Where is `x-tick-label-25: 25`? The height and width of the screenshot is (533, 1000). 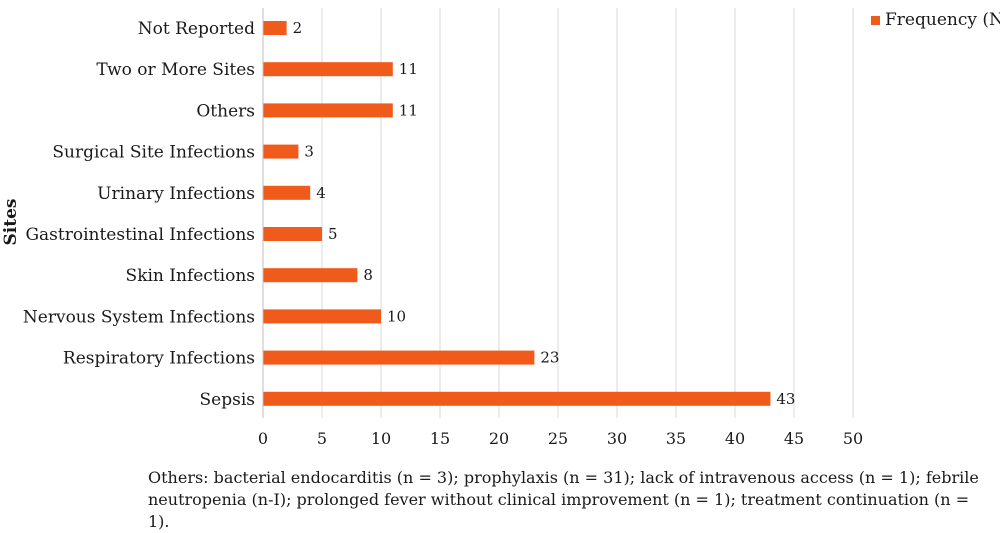
x-tick-label-25: 25 is located at coordinates (558, 438).